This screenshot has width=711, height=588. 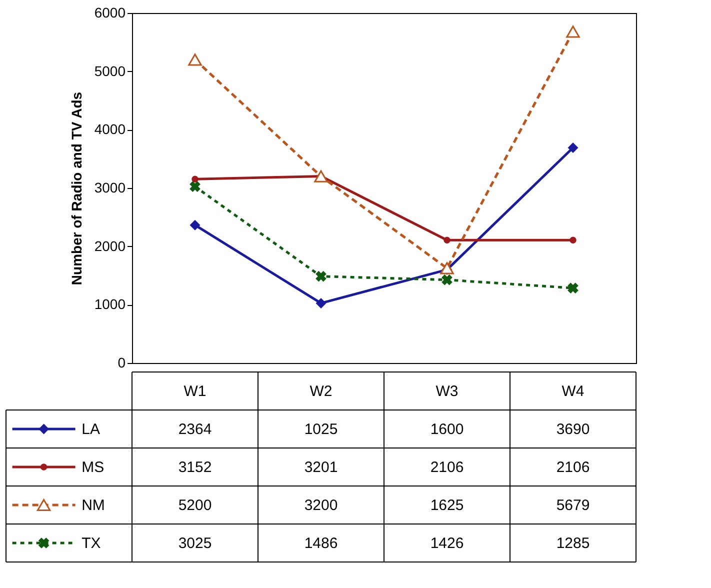 I want to click on data-label: 1600, so click(x=447, y=429).